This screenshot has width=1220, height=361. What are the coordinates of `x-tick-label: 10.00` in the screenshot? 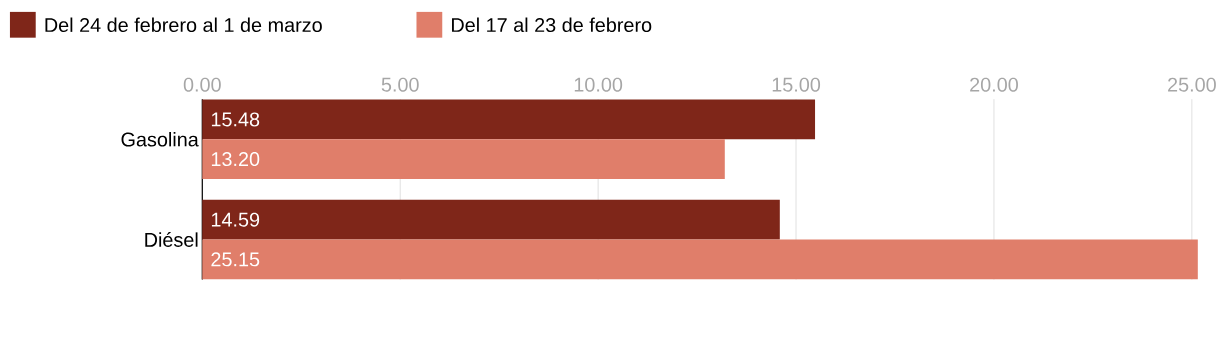 It's located at (598, 84).